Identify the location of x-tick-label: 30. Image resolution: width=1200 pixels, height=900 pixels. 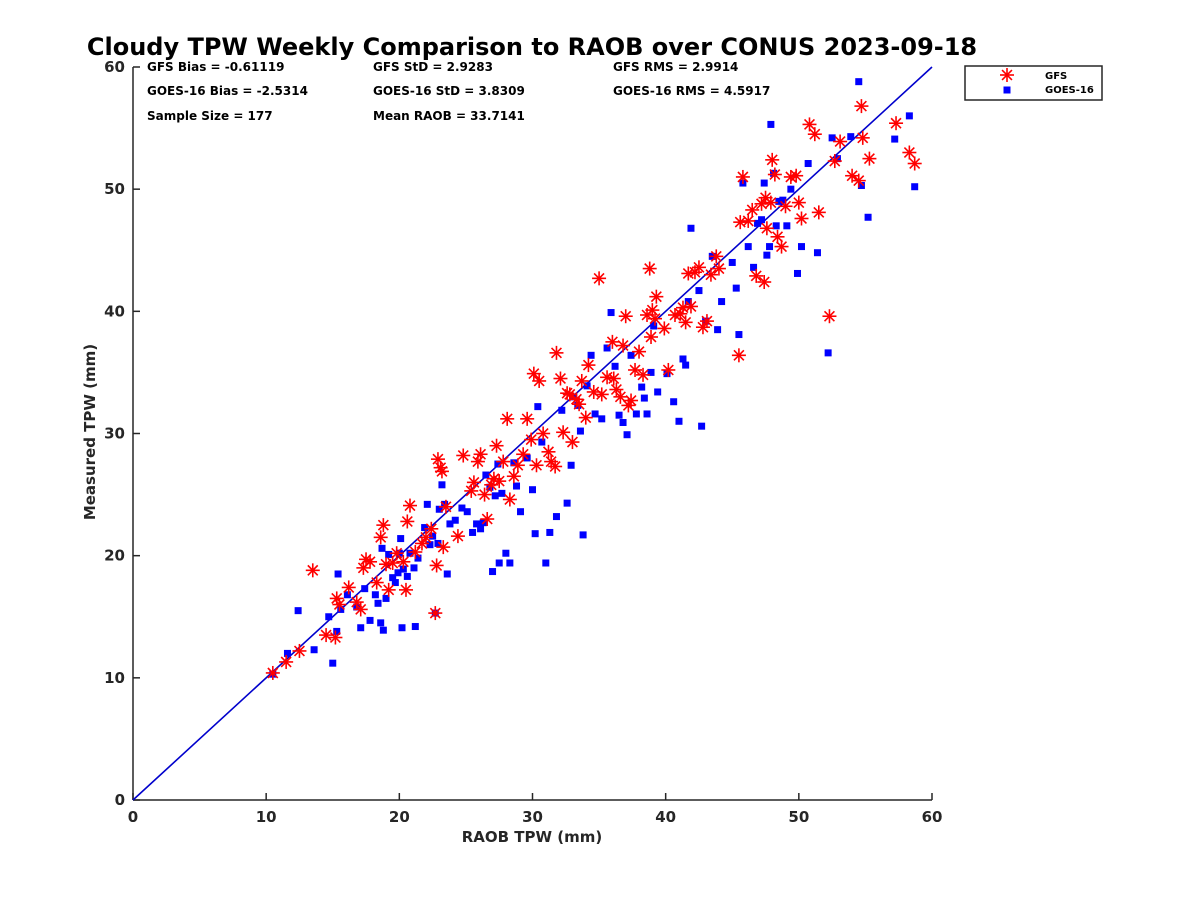
(532, 817).